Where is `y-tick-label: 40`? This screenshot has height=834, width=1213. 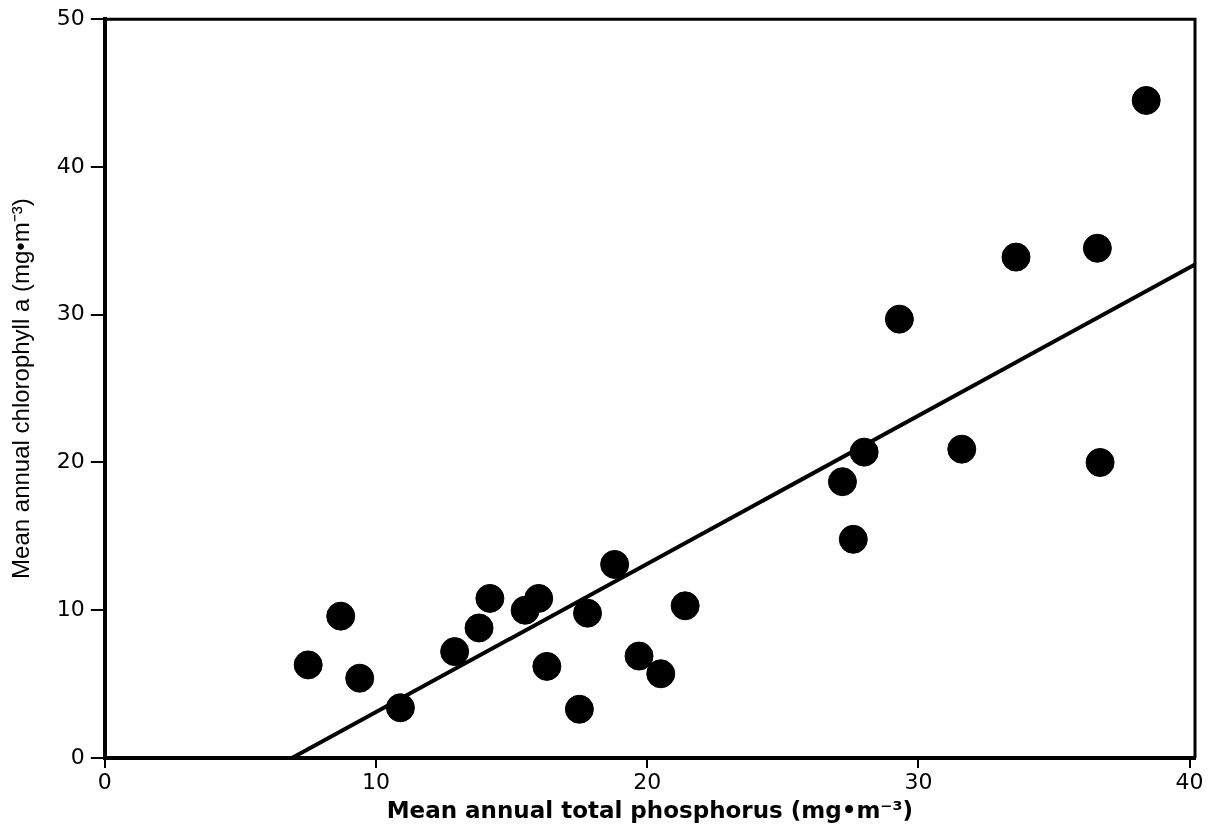
y-tick-label: 40 is located at coordinates (70, 165).